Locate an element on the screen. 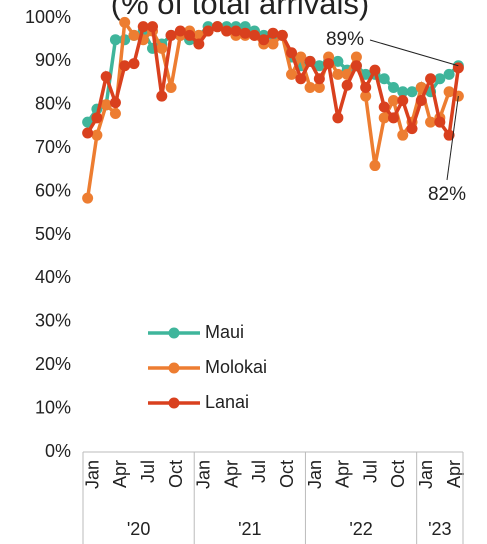 The width and height of the screenshot is (487, 544). y-tick-label: 80% is located at coordinates (53, 104).